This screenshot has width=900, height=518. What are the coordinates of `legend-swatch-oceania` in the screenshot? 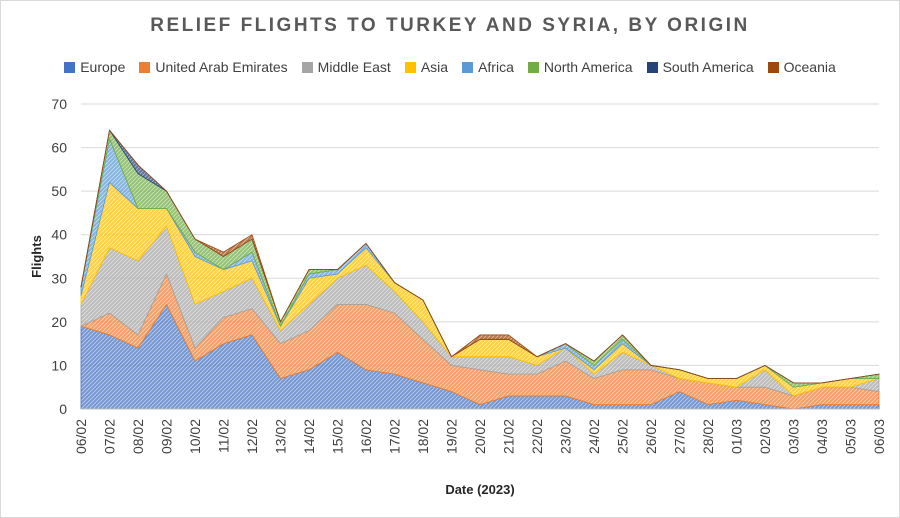 It's located at (773, 67).